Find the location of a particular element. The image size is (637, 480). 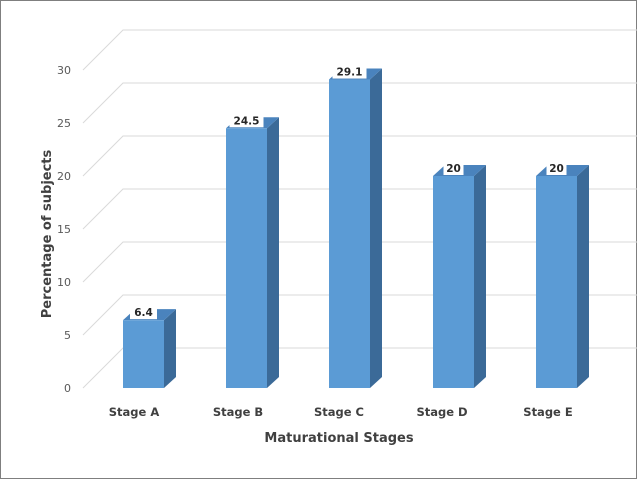

y-axis-ticks: 0 5 10 15 20 25 30 is located at coordinates (64, 229).